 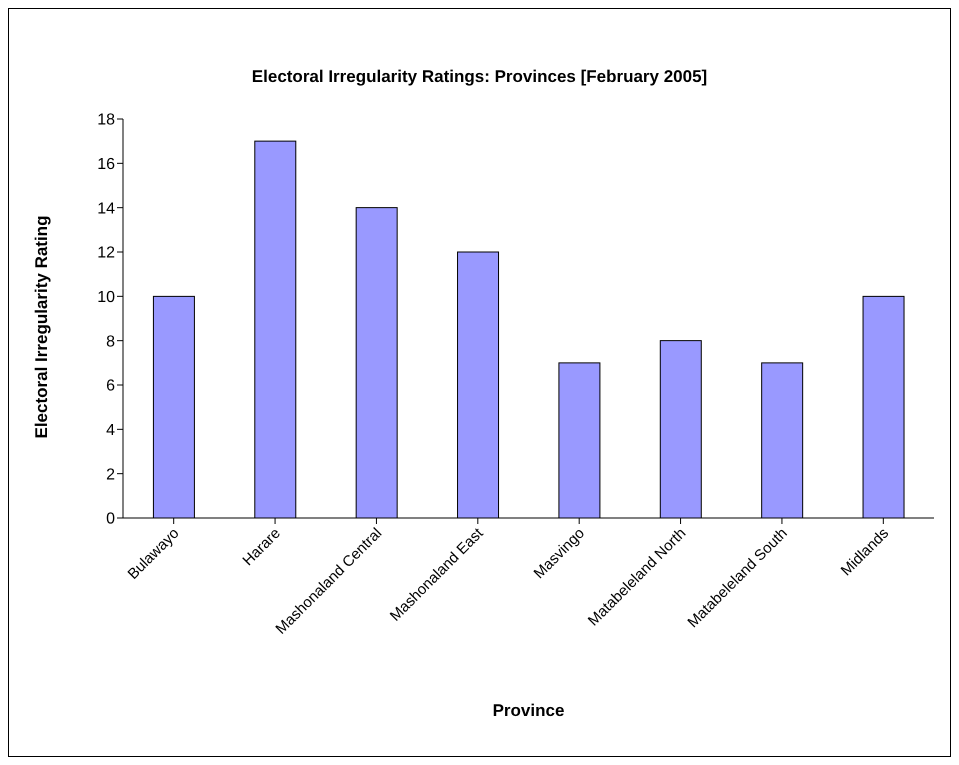 I want to click on y-tick-label: 4, so click(x=111, y=431).